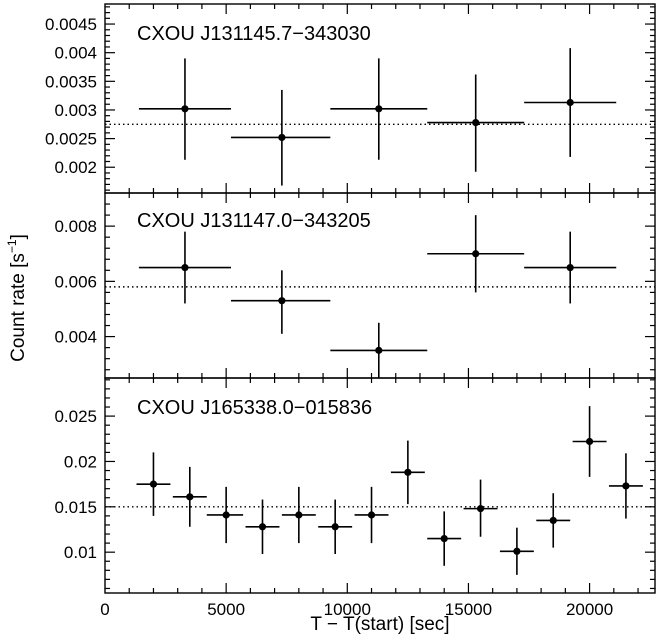 The width and height of the screenshot is (660, 640). I want to click on panel-1-label: CXOU J131145.7−343030, so click(254, 34).